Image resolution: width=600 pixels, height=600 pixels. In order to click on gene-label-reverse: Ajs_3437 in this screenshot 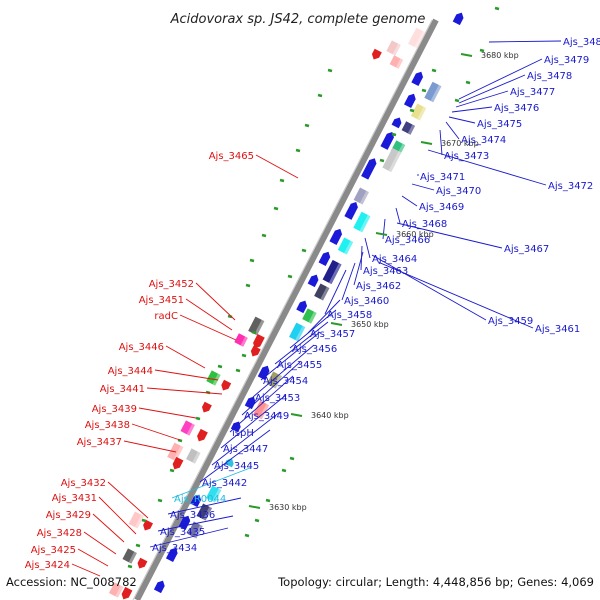, I will do `click(99, 442)`.